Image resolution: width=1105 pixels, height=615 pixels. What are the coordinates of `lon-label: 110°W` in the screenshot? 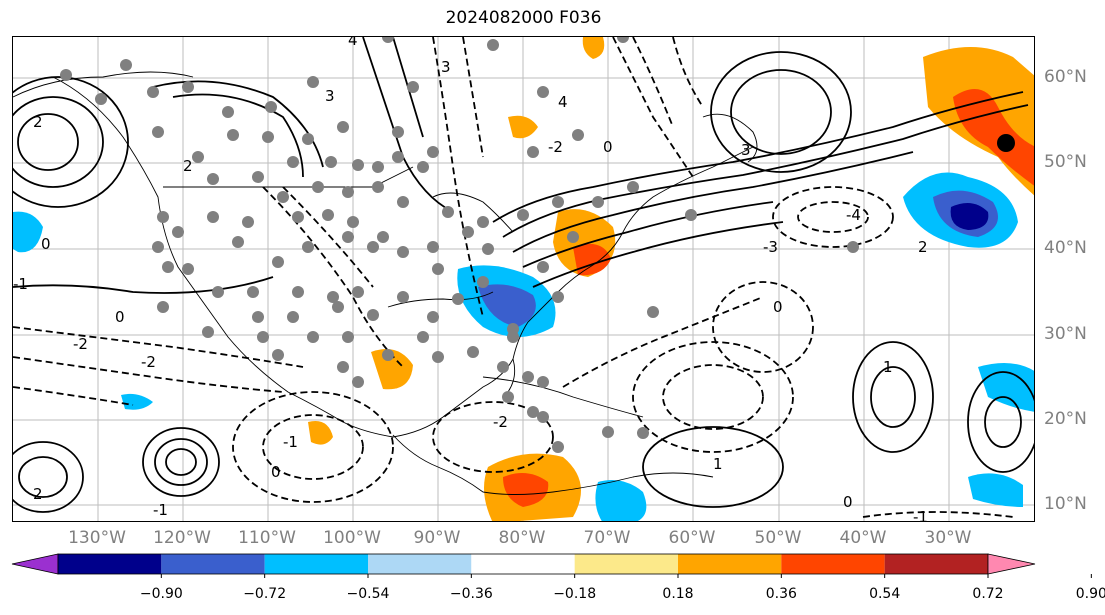 It's located at (267, 538).